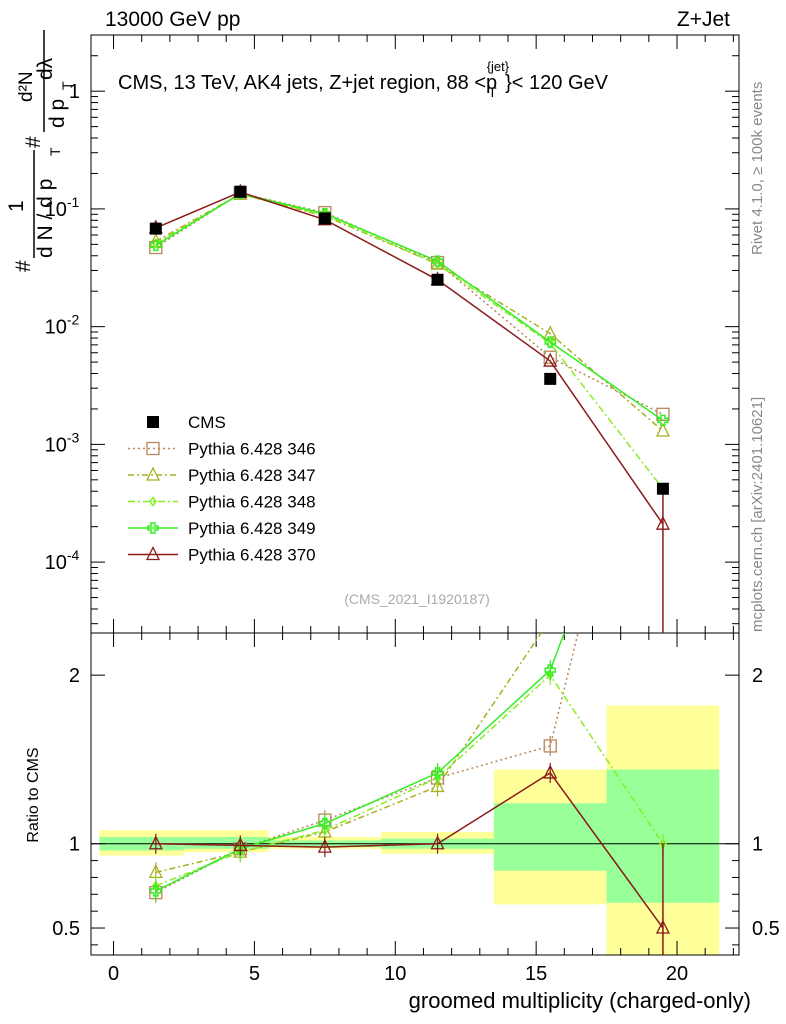  What do you see at coordinates (74, 92) in the screenshot?
I see `y-tick-label: 1` at bounding box center [74, 92].